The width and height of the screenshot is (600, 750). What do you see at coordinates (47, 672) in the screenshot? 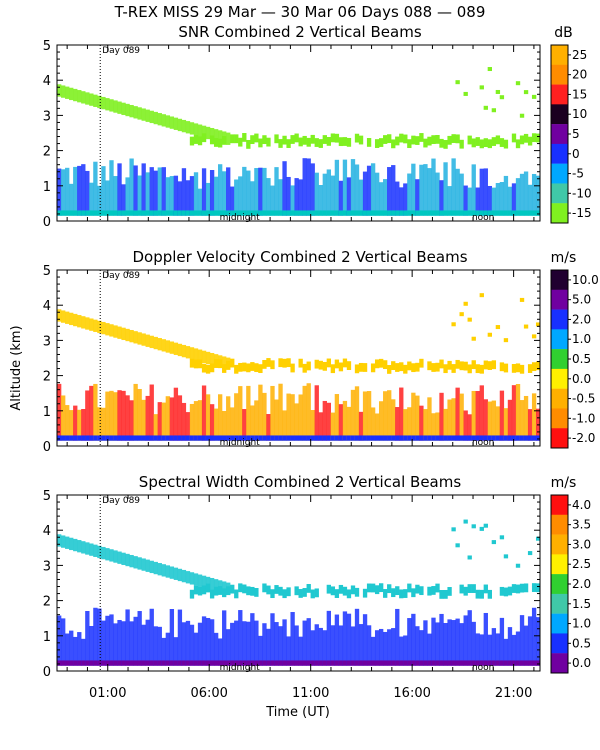
I see `y-tick-label: 0` at bounding box center [47, 672].